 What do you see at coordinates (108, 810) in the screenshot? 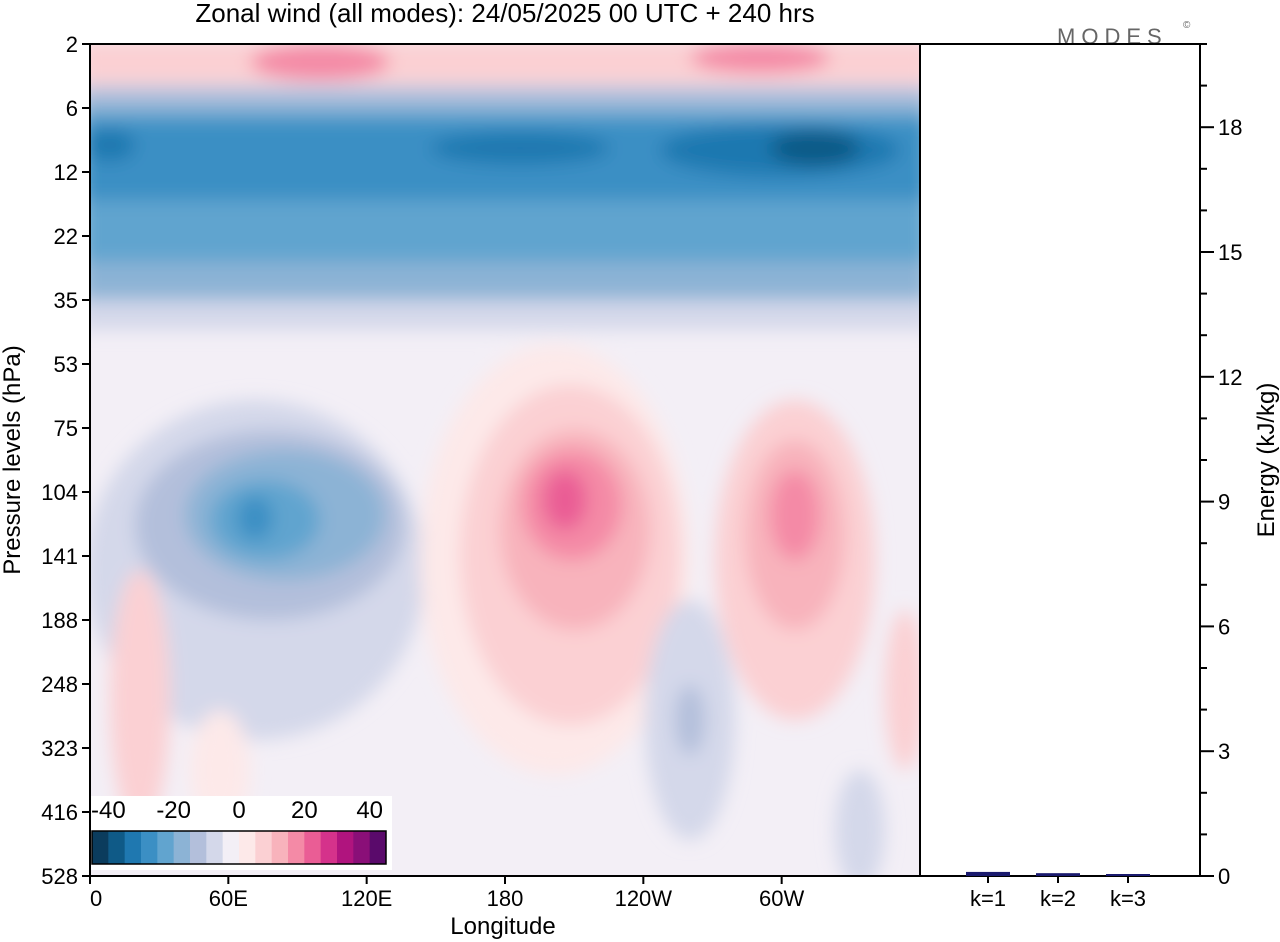
I see `colorbar-tick-label: -40` at bounding box center [108, 810].